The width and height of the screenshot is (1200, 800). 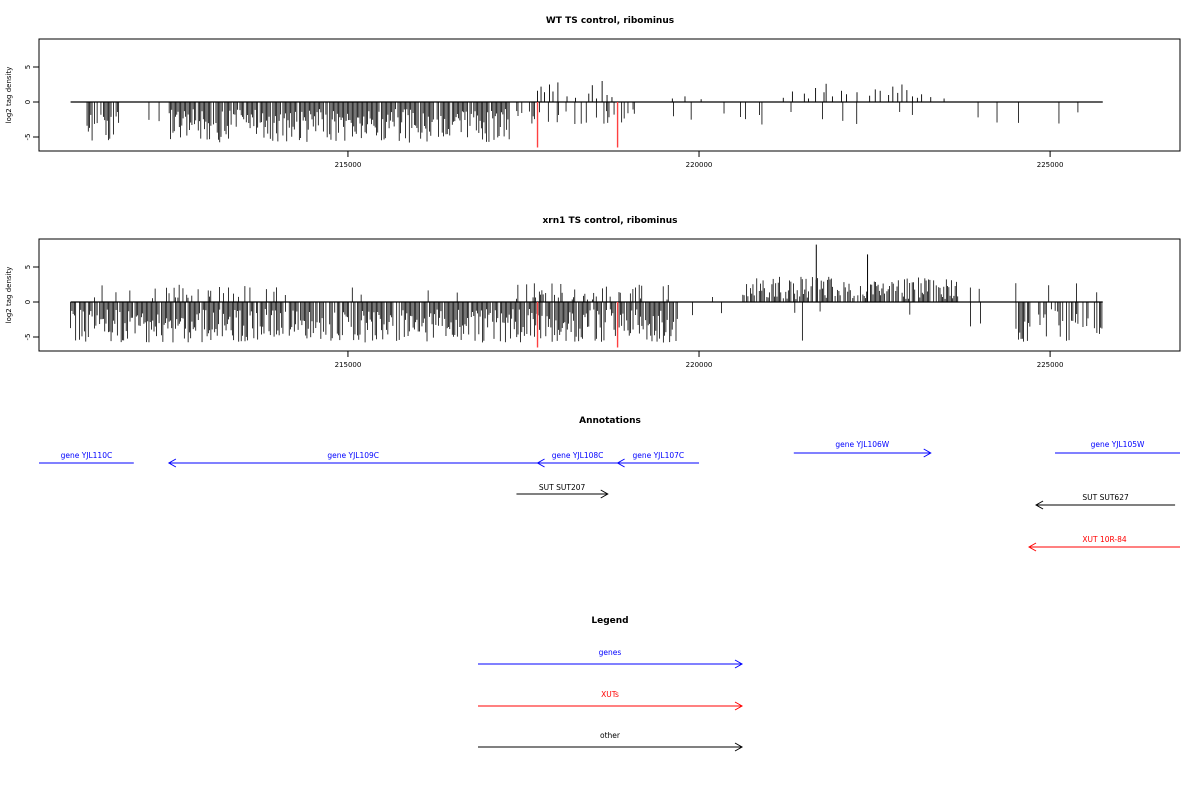 I want to click on annotation-feature: SUT SUT627, so click(x=1105, y=501).